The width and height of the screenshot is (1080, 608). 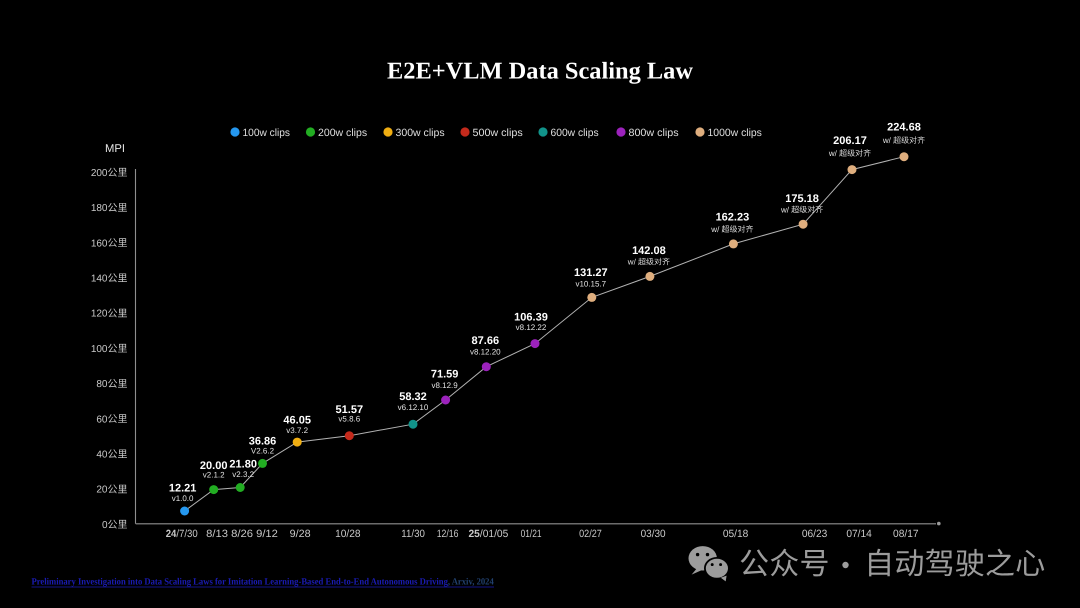 I want to click on svg-text: 24/7/30, so click(x=182, y=534).